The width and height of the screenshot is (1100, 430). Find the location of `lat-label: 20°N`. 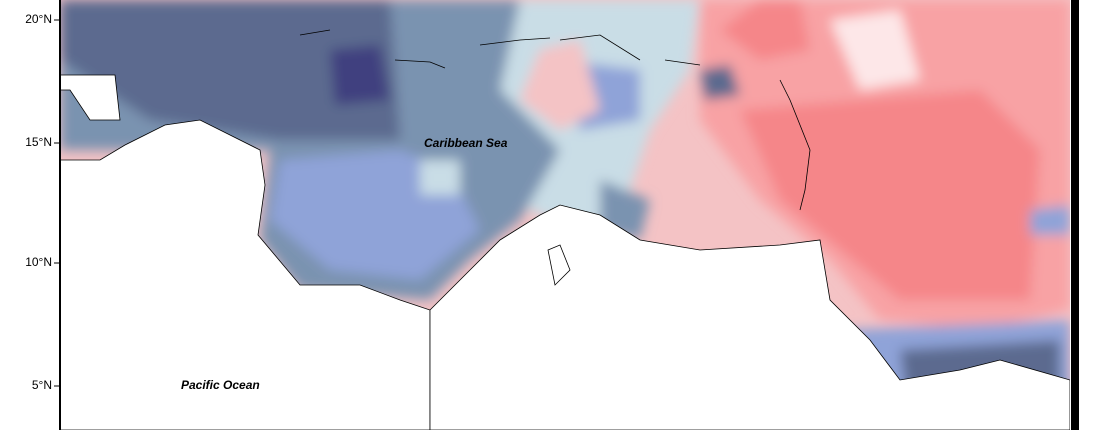

lat-label: 20°N is located at coordinates (38, 19).